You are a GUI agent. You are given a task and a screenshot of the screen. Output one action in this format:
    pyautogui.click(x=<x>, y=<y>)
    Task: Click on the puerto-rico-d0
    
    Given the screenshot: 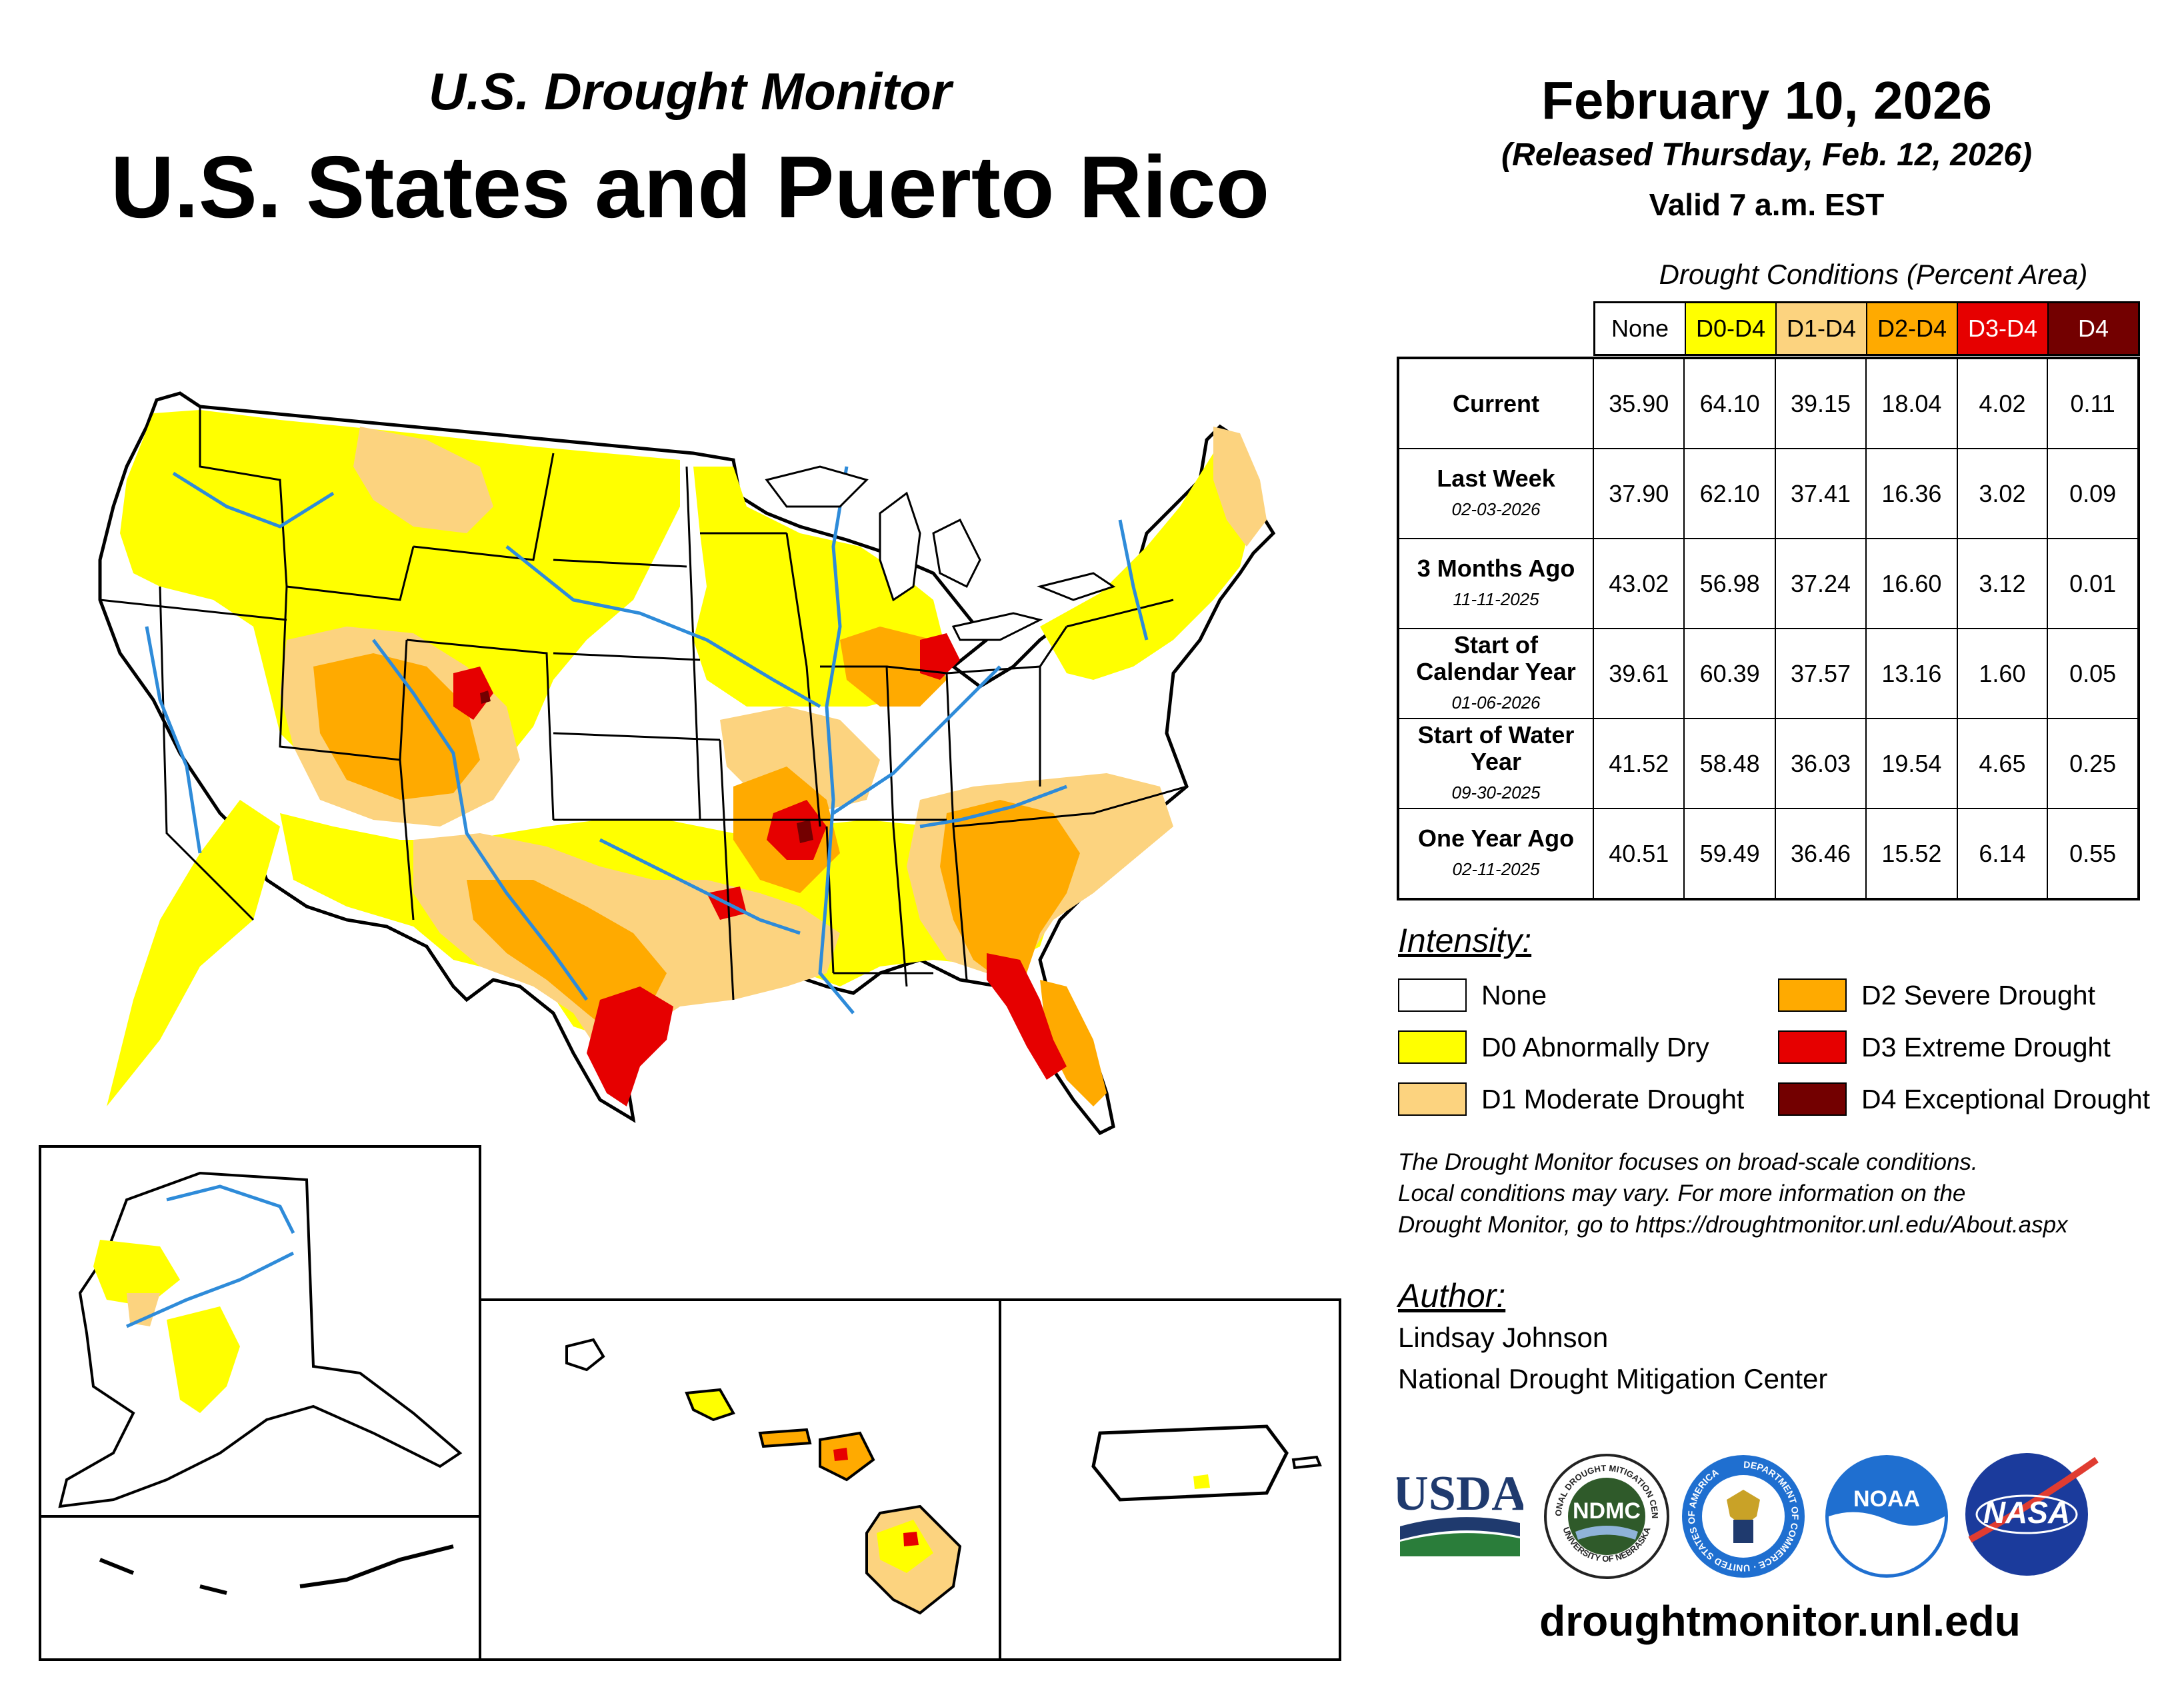 What is the action you would take?
    pyautogui.click(x=1201, y=1481)
    